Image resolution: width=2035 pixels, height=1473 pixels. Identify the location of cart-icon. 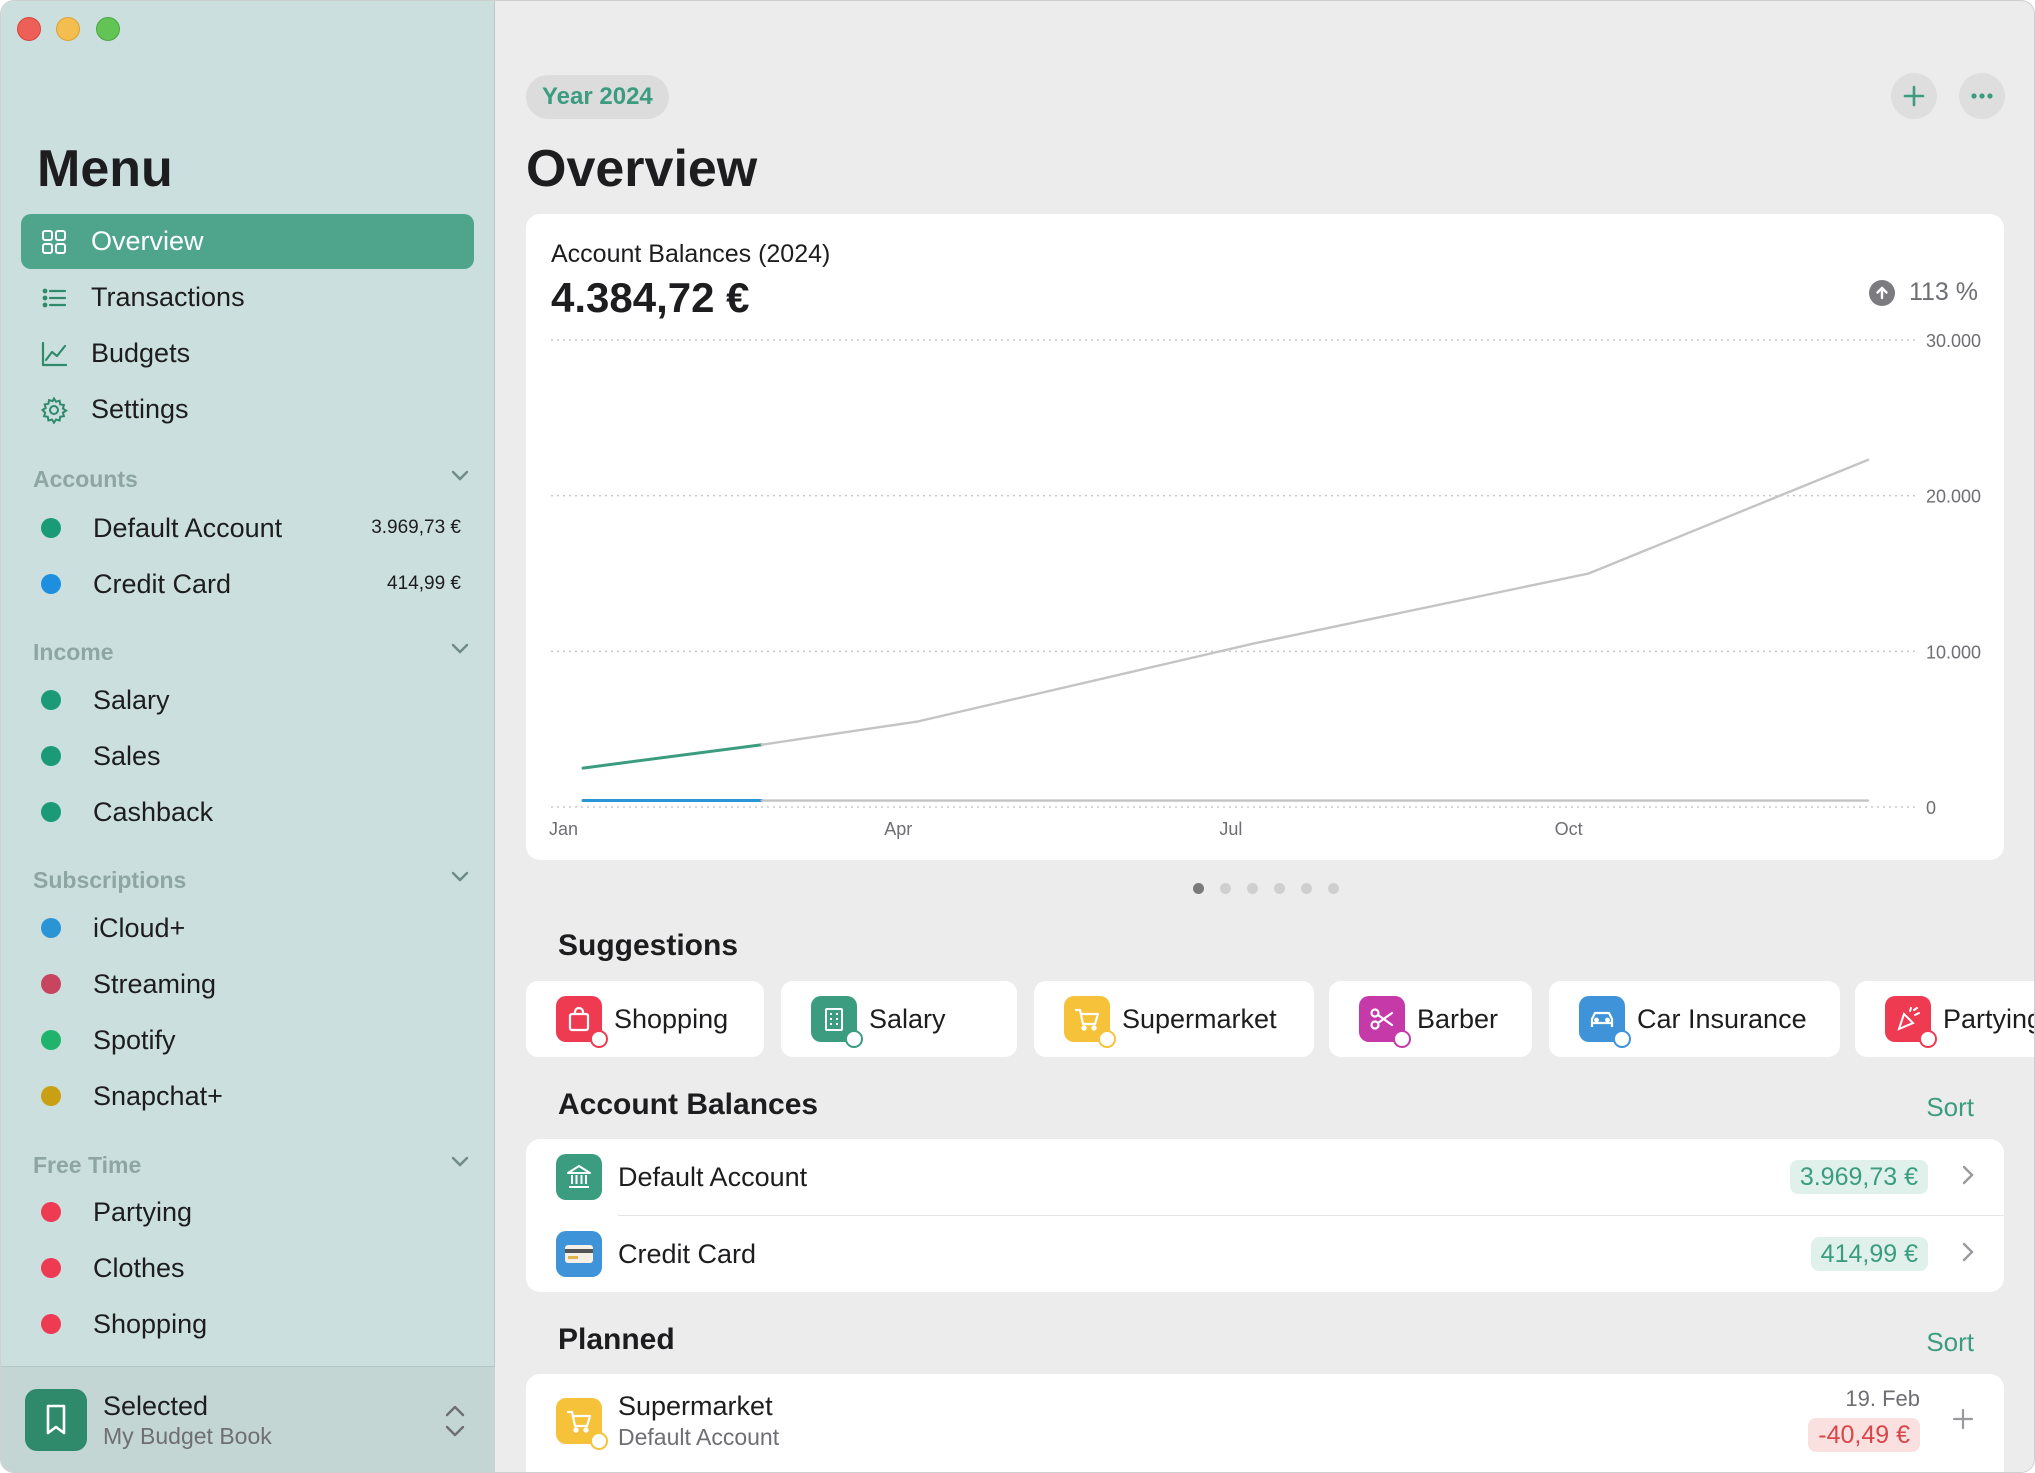
(582, 1423).